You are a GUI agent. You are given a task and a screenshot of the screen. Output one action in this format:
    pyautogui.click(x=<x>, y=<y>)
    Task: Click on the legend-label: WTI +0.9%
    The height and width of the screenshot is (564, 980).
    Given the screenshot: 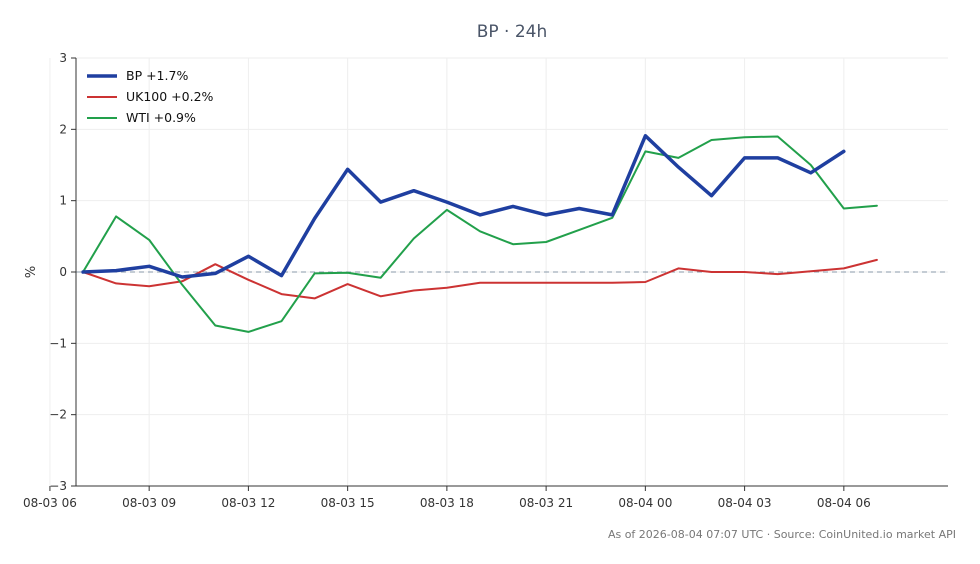 What is the action you would take?
    pyautogui.click(x=161, y=117)
    